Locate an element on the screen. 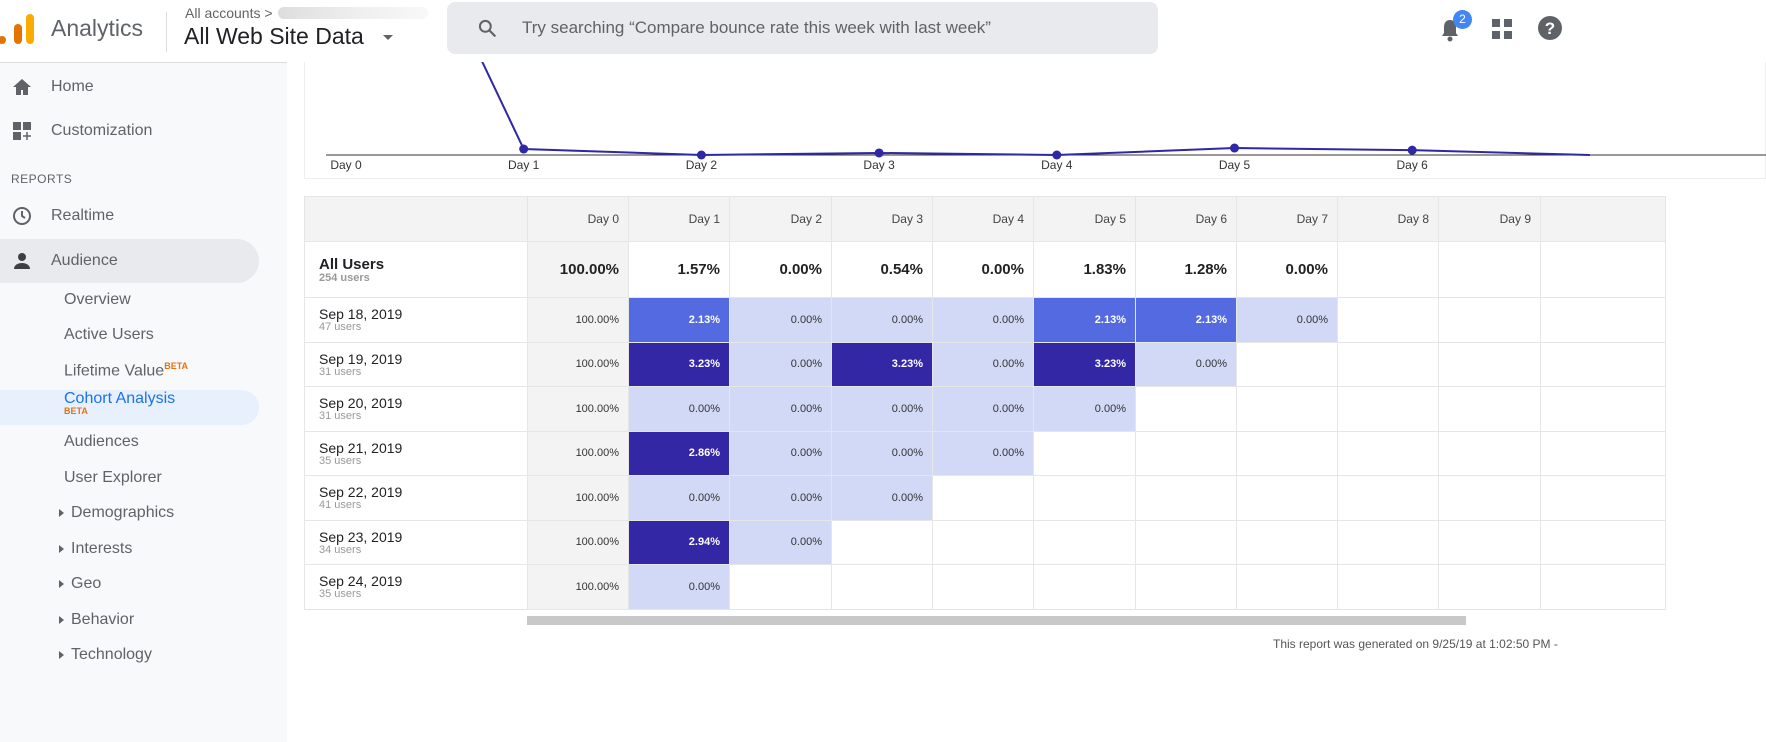 The image size is (1766, 742). sidebar-item-home: Home is located at coordinates (143, 87).